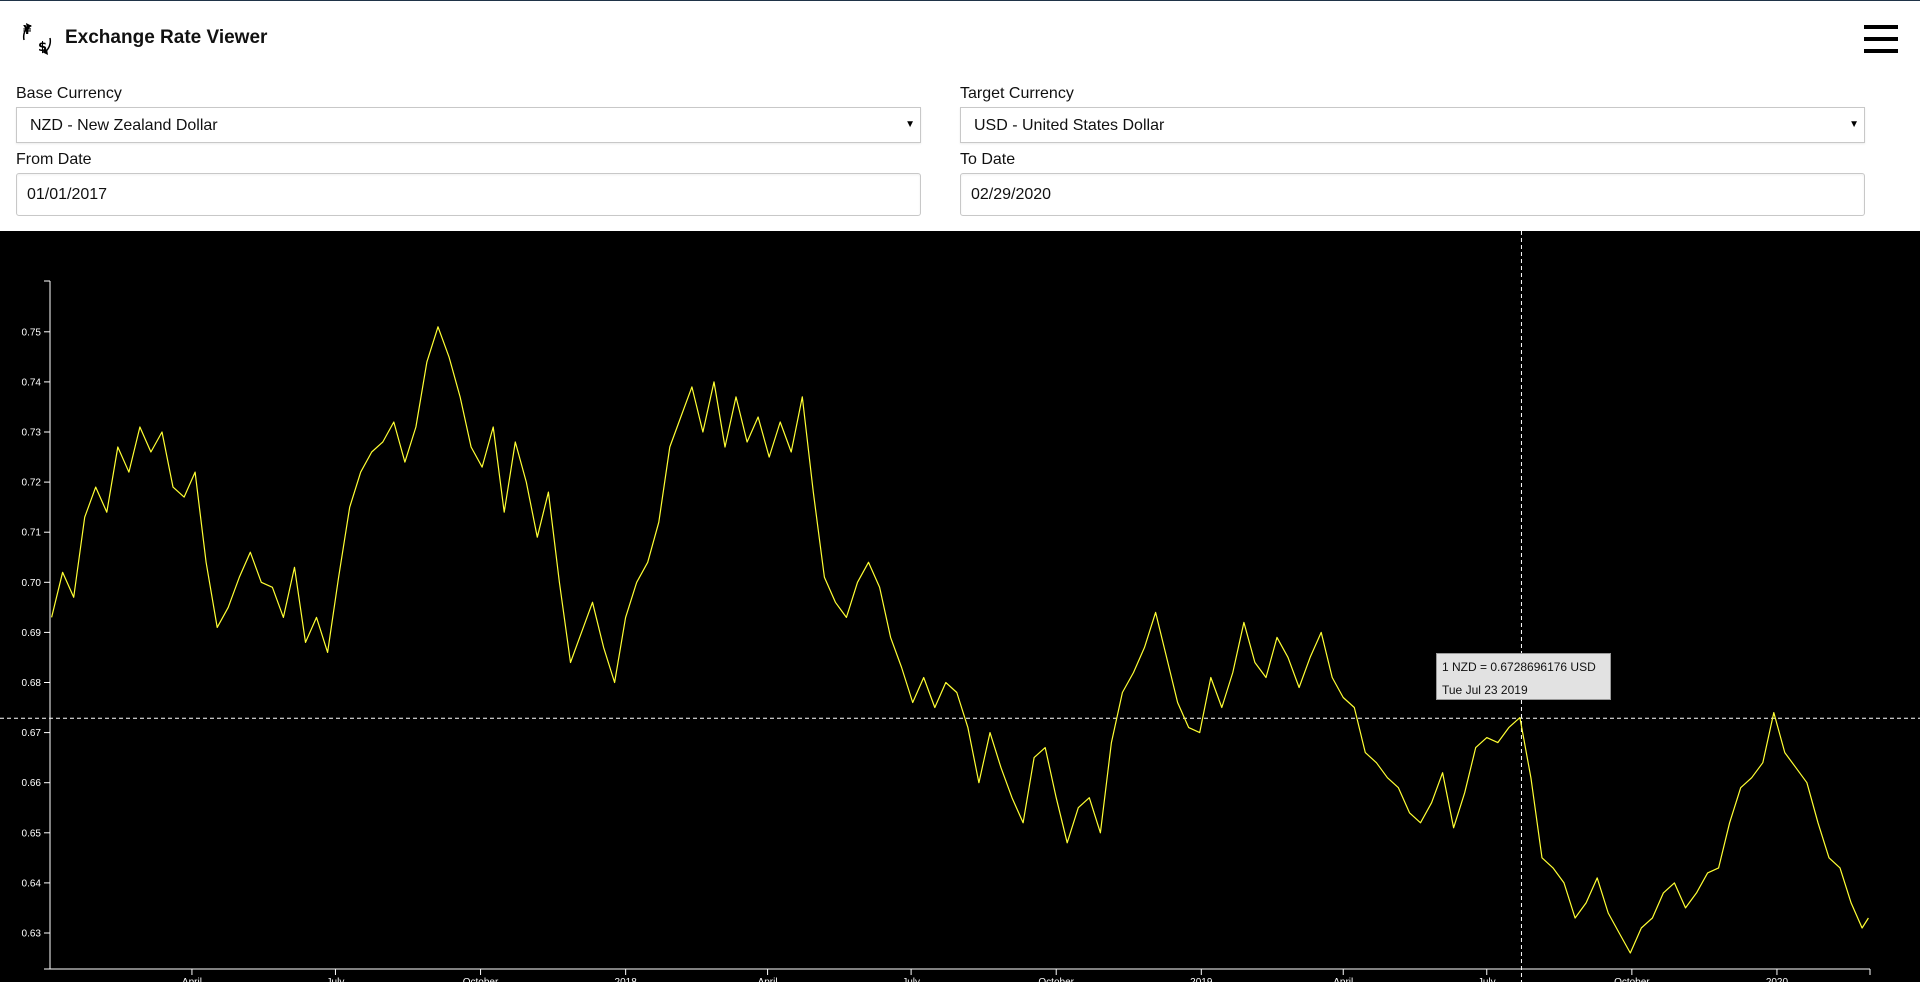 The width and height of the screenshot is (1920, 982). What do you see at coordinates (960, 39) in the screenshot?
I see `app-header: ¥ $ Exchange Rate Viewer` at bounding box center [960, 39].